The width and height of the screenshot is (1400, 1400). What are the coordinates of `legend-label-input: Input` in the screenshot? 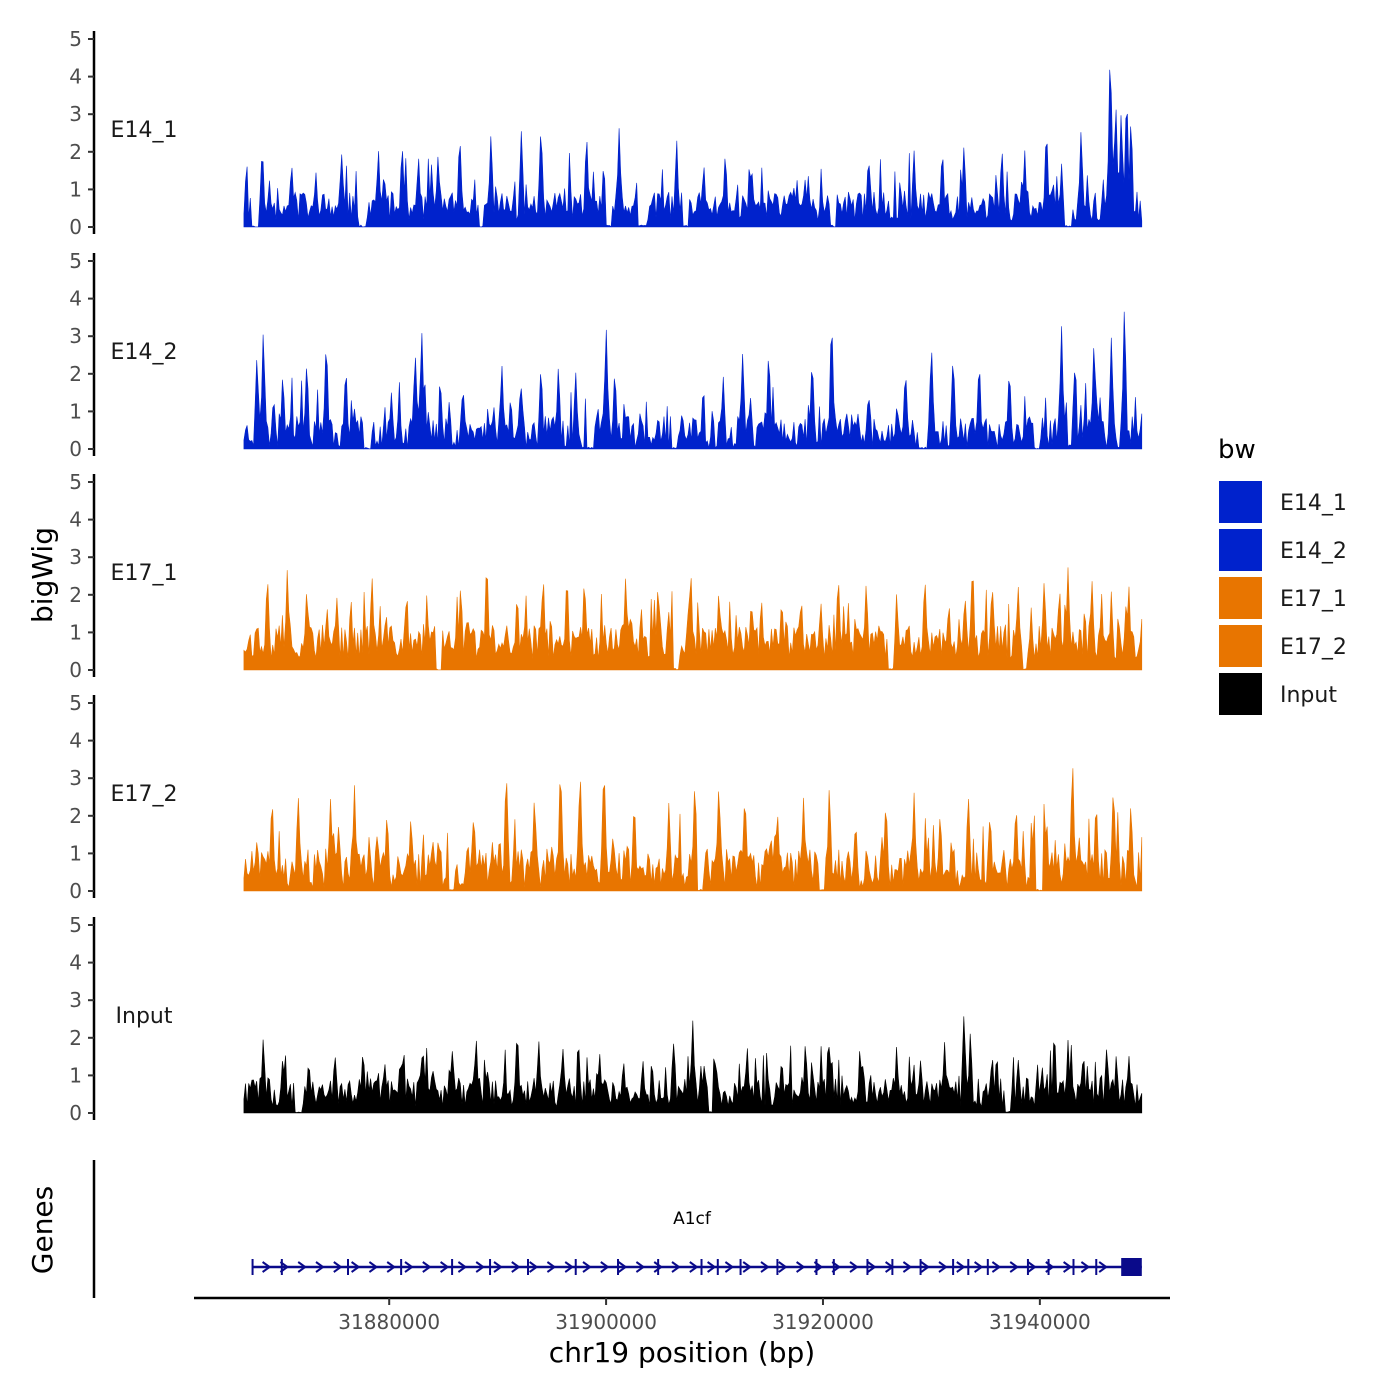 It's located at (1308, 695).